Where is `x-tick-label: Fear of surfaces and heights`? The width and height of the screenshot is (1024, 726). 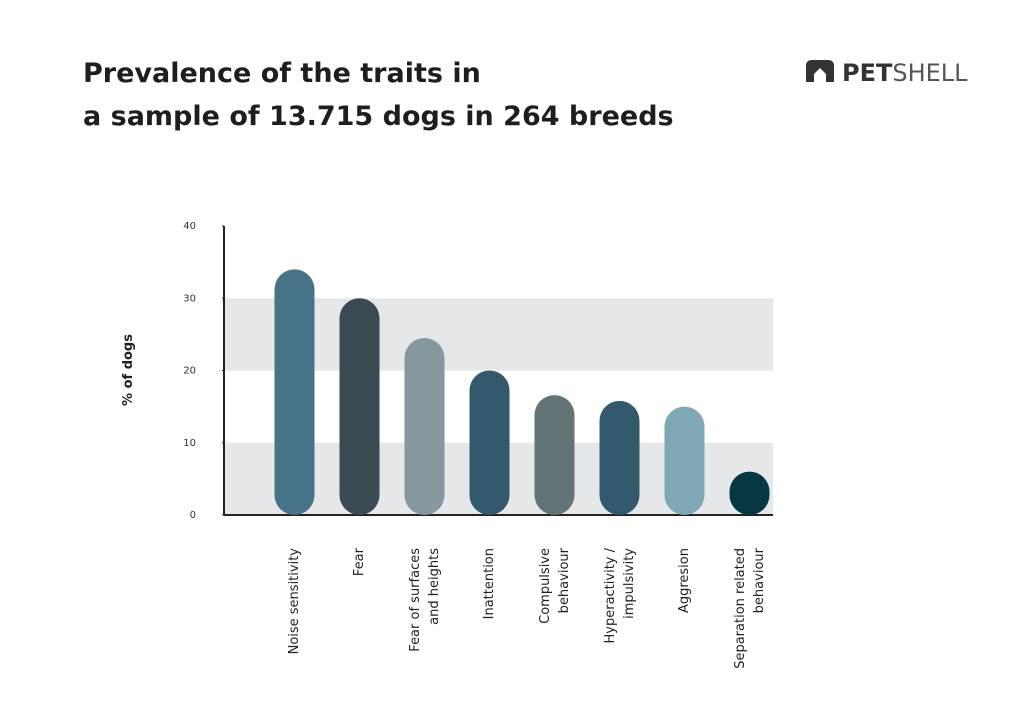
x-tick-label: Fear of surfaces and heights is located at coordinates (425, 600).